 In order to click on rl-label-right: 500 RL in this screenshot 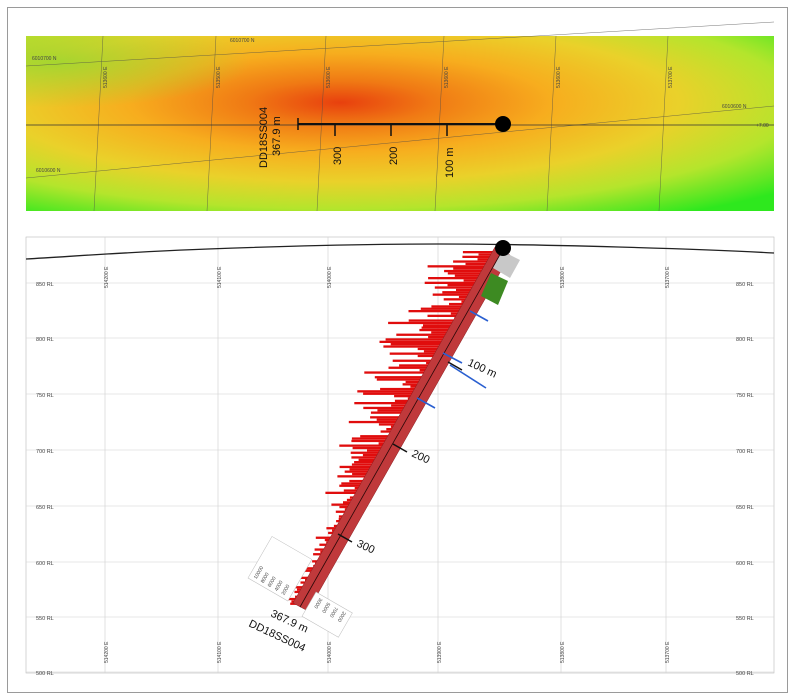, I will do `click(745, 674)`.